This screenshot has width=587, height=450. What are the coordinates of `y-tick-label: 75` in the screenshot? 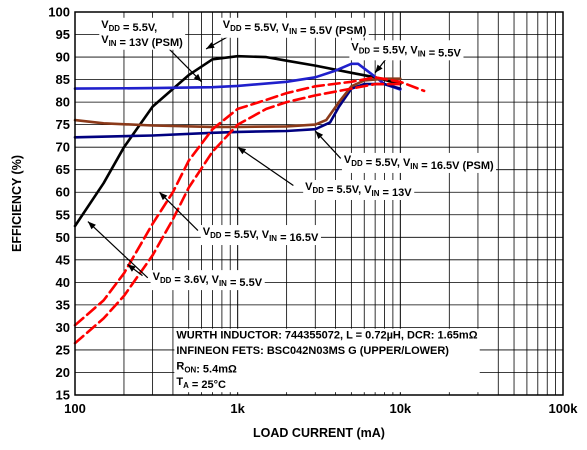 It's located at (63, 124).